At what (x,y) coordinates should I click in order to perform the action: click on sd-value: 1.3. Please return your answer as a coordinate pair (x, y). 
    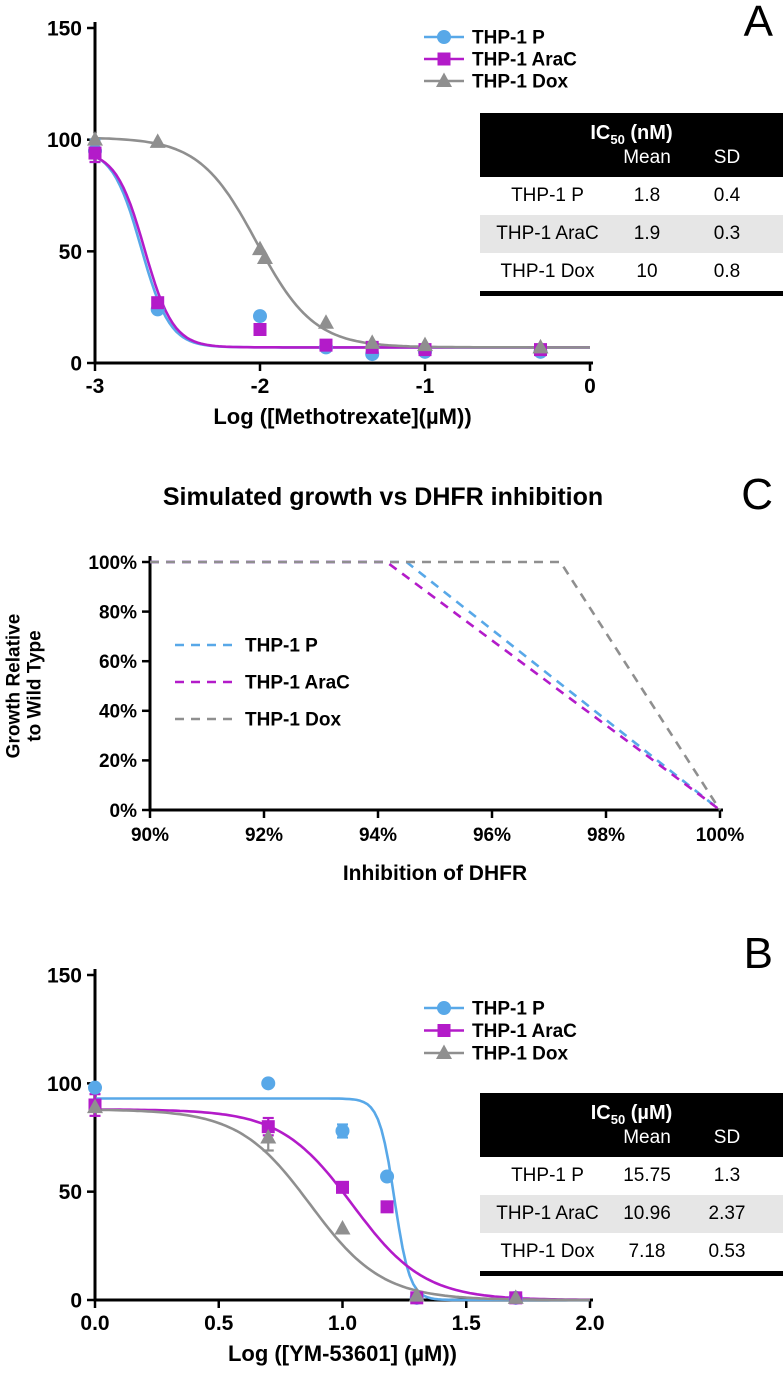
    Looking at the image, I should click on (727, 1175).